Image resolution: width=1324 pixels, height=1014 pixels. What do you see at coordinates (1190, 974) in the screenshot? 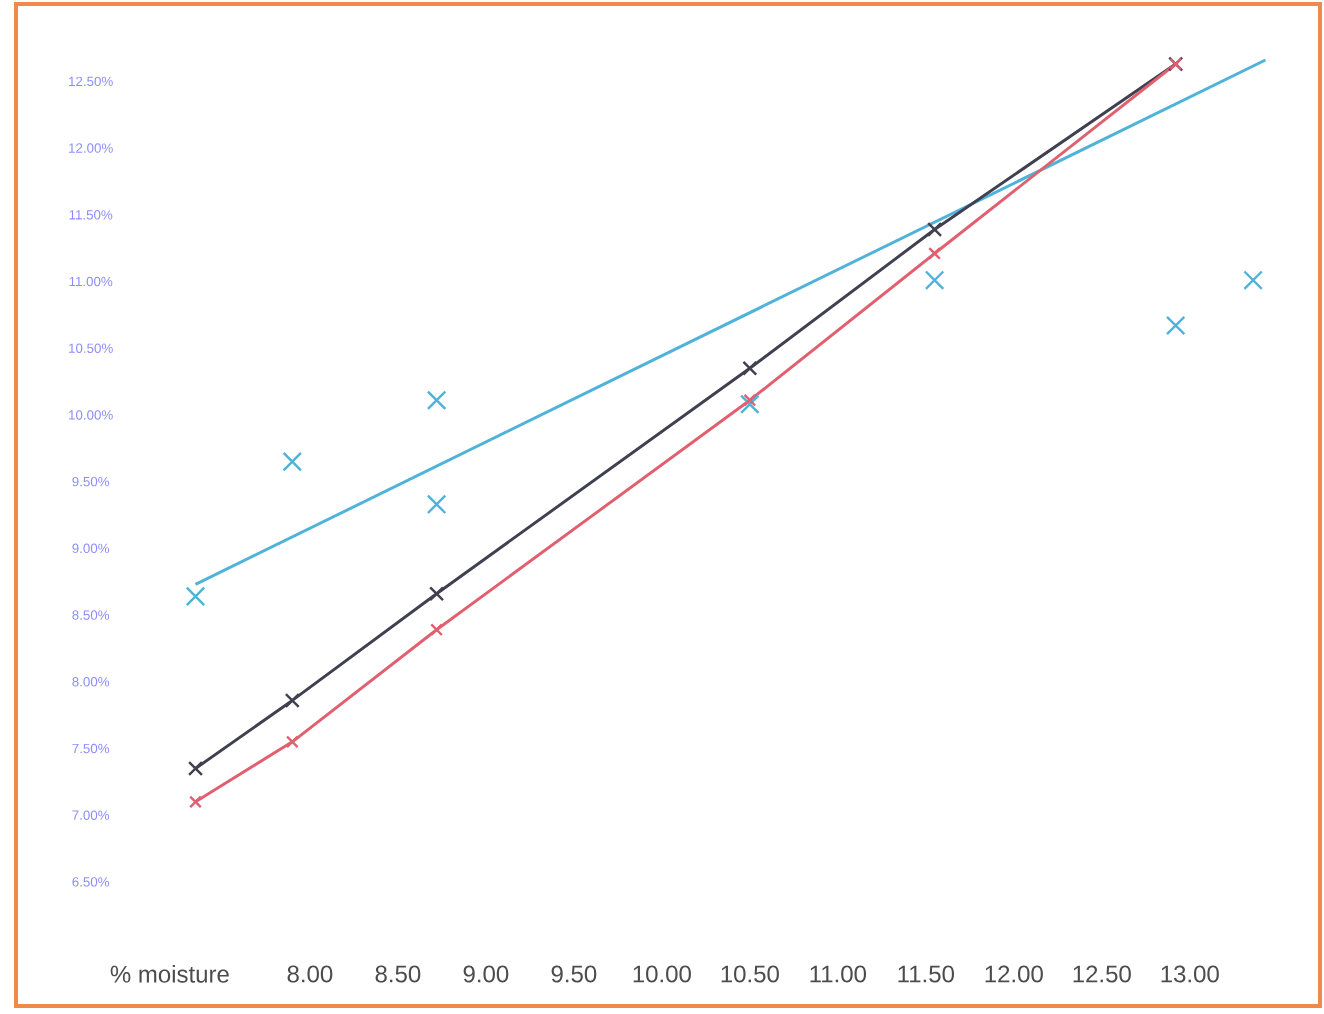
I see `x-tick-label: 13.00` at bounding box center [1190, 974].